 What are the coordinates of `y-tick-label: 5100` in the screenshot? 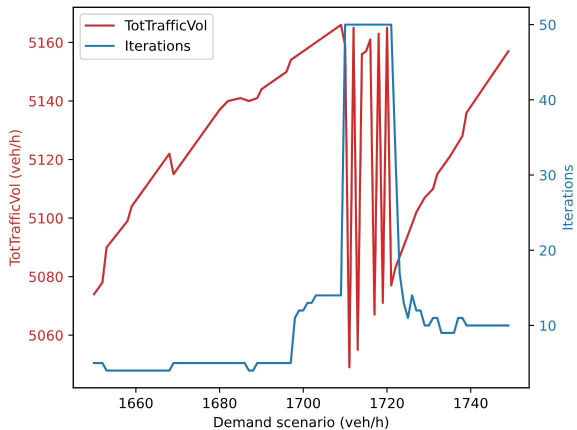 It's located at (46, 218).